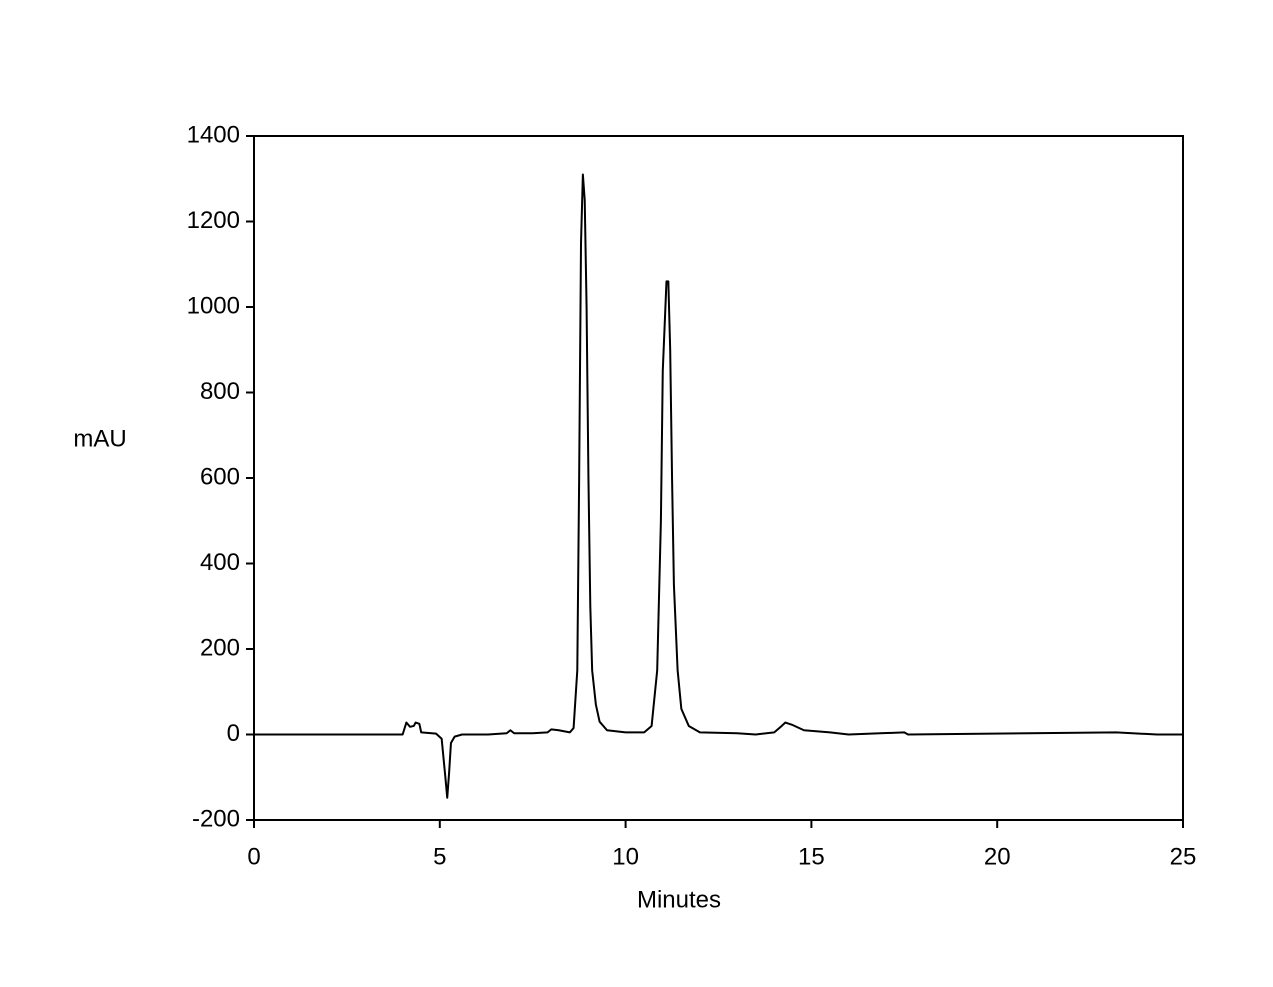  What do you see at coordinates (997, 856) in the screenshot?
I see `x-tick-label: 20` at bounding box center [997, 856].